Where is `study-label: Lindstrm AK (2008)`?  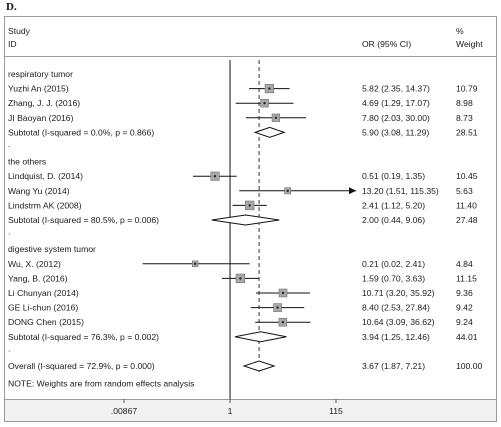
study-label: Lindstrm AK (2008) is located at coordinates (45, 205).